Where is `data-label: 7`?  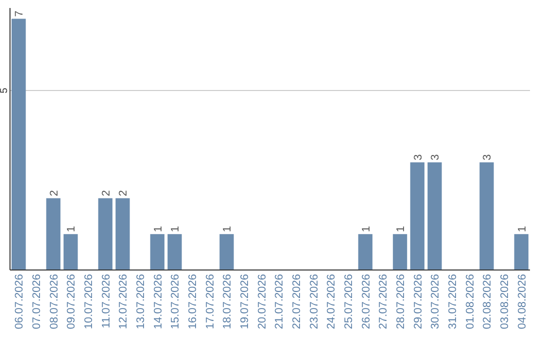
data-label: 7 is located at coordinates (20, 13).